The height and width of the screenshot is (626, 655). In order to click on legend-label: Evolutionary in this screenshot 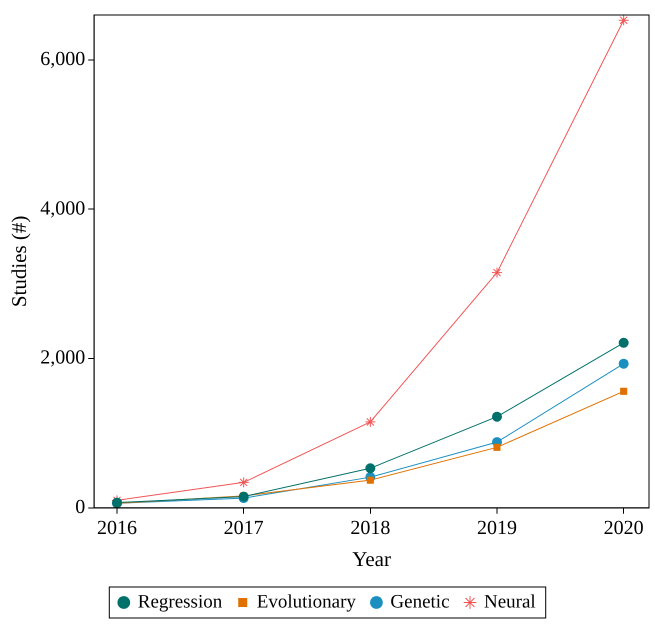, I will do `click(306, 601)`.